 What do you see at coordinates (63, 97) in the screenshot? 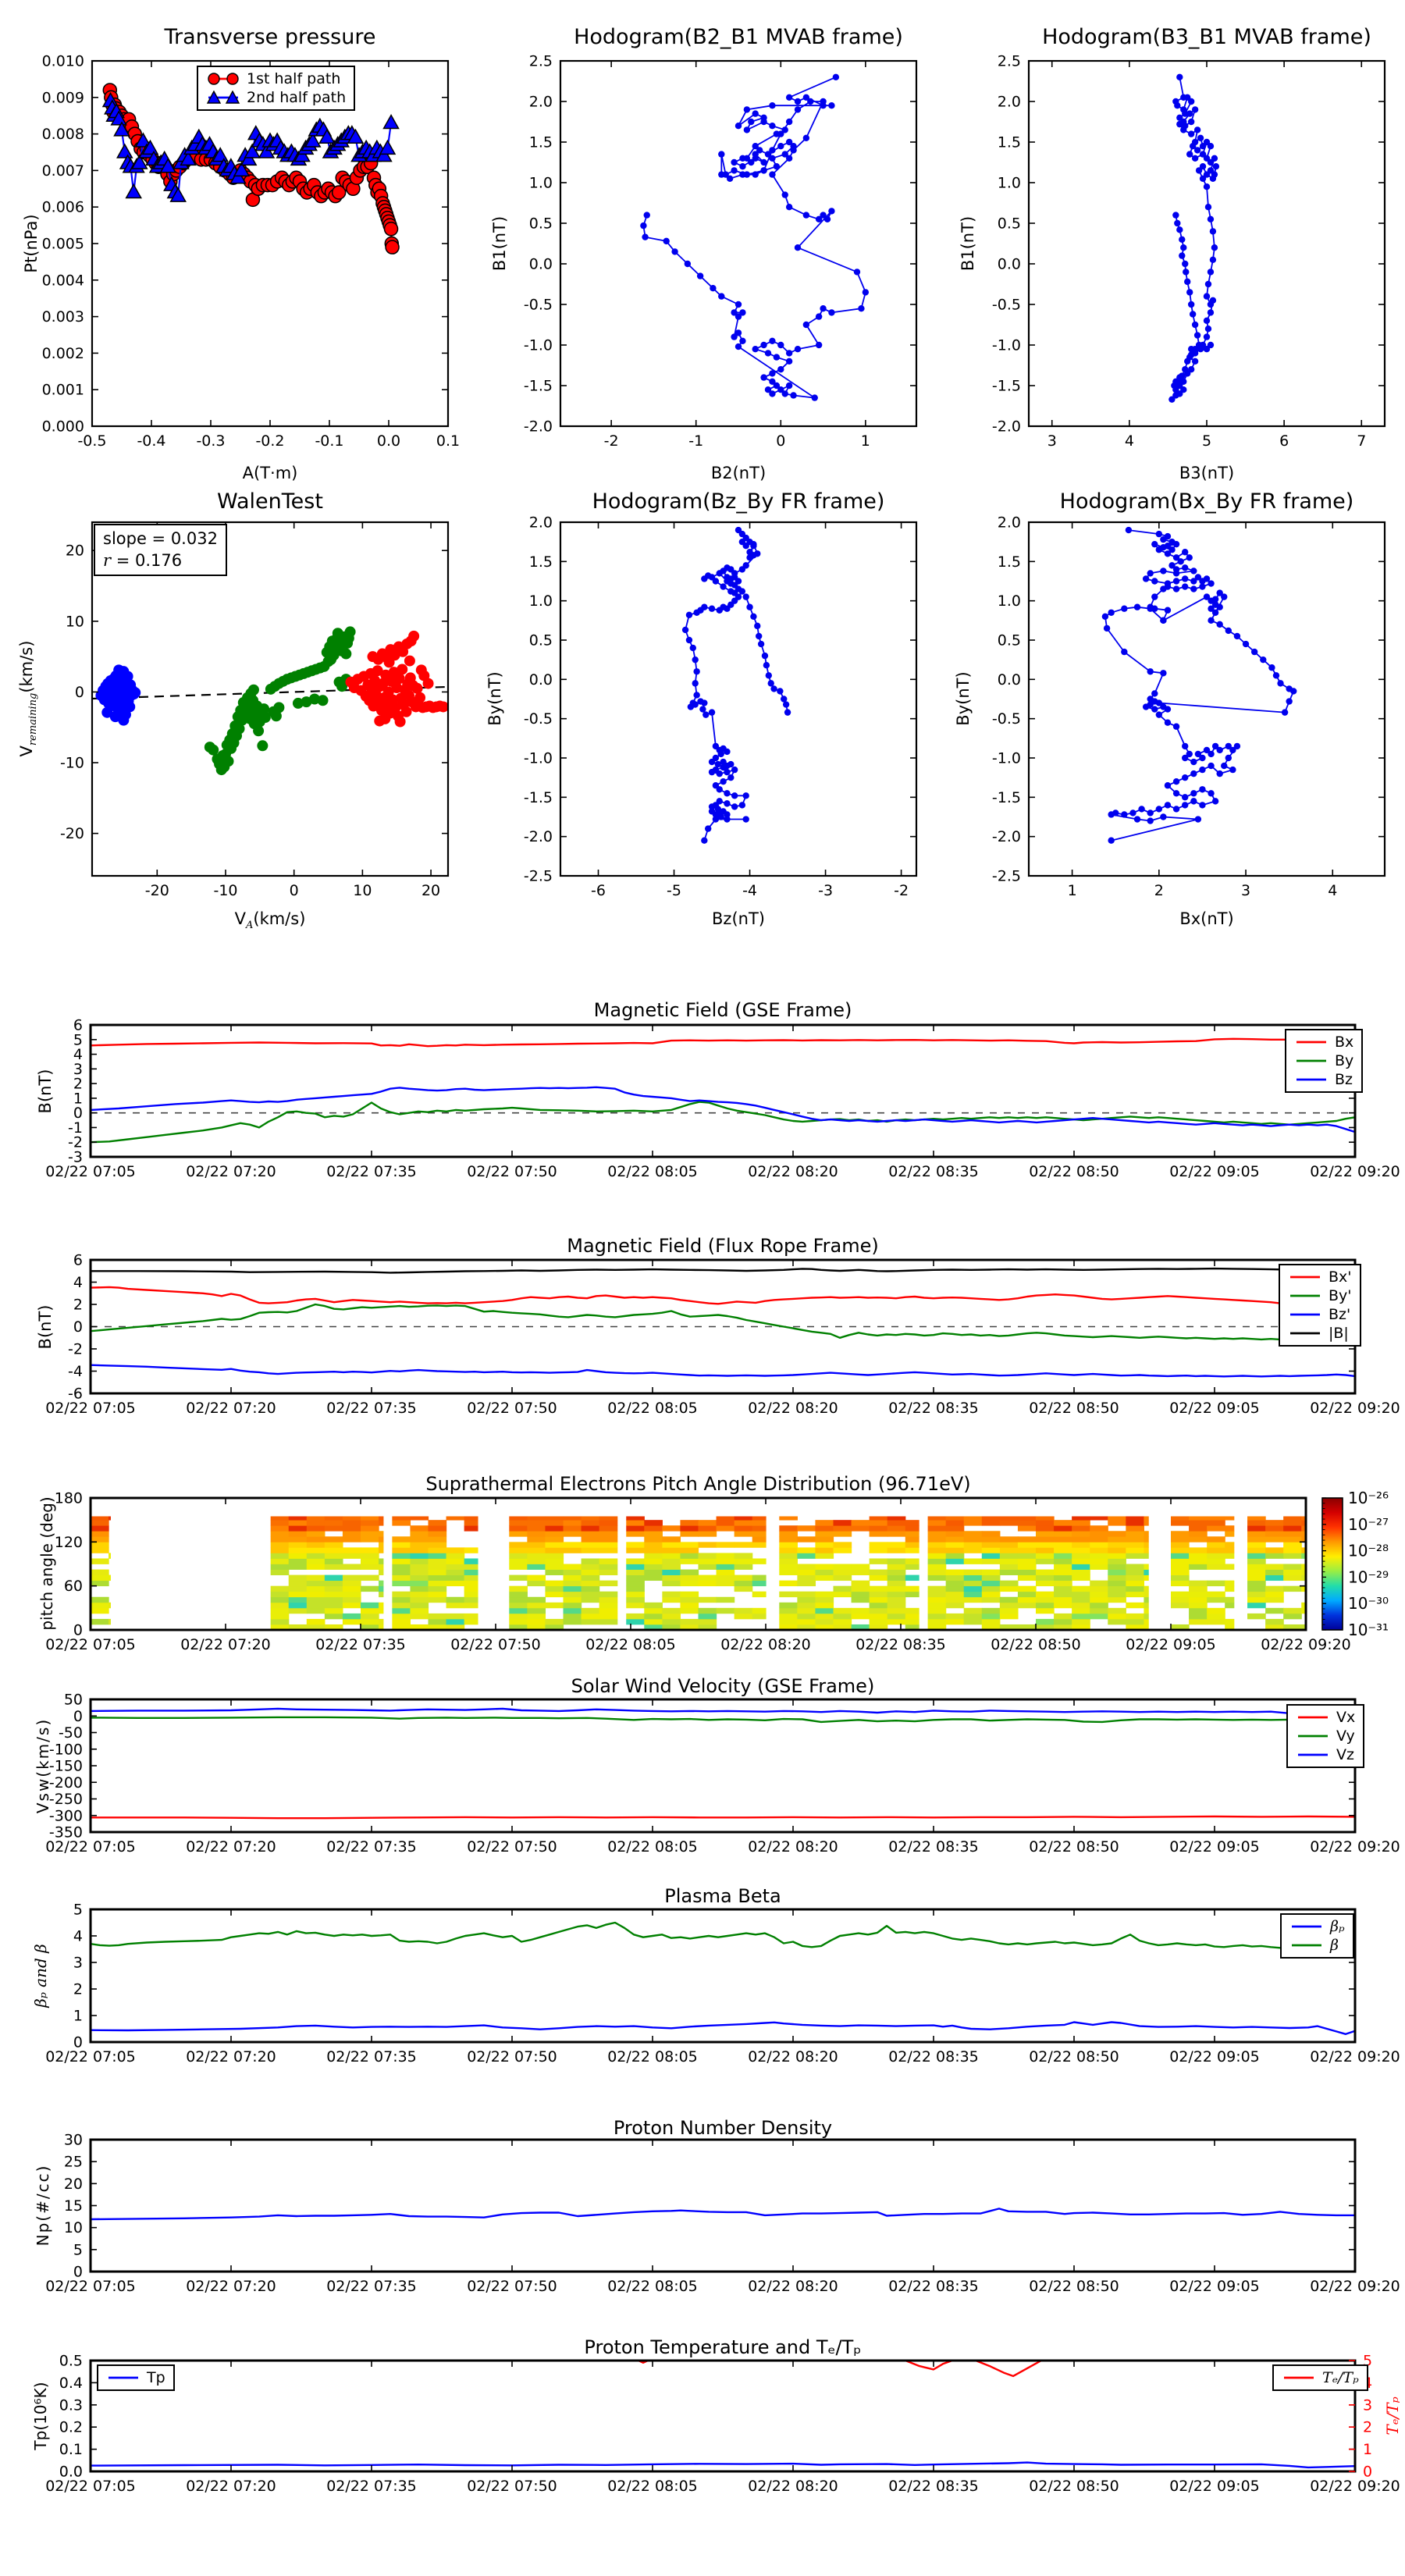
I see `svg-text: 0.009` at bounding box center [63, 97].